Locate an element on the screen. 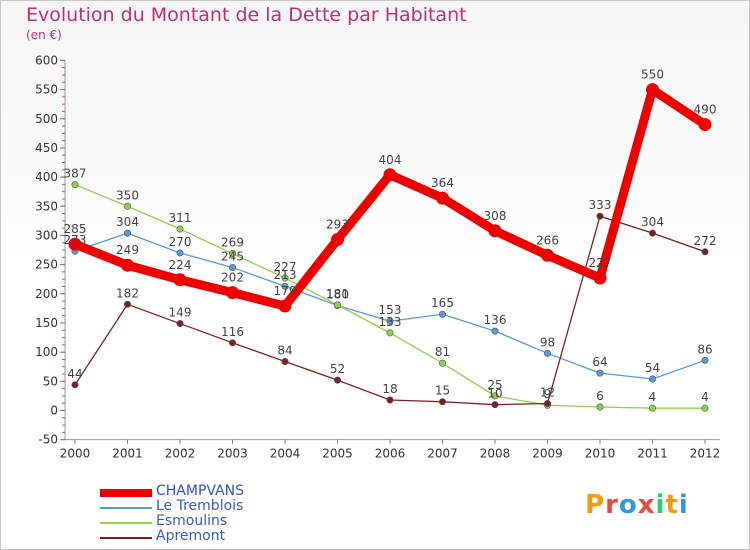 This screenshot has height=550, width=750. y-tick-label: 200 is located at coordinates (46, 294).